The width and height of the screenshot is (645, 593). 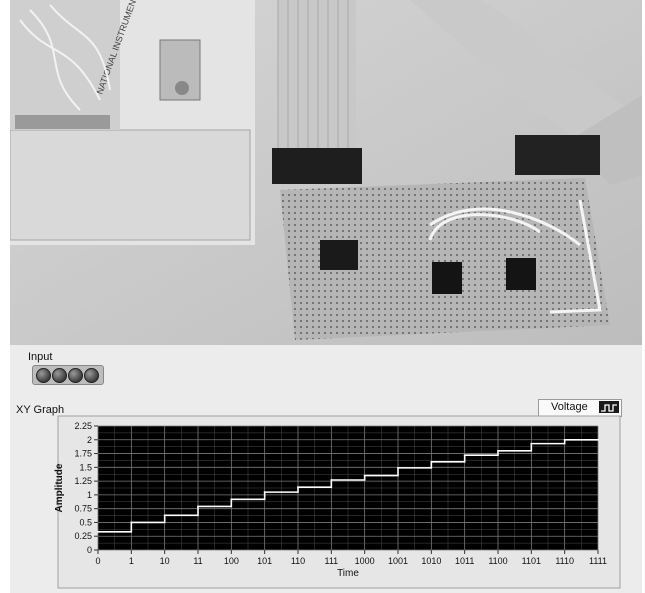 What do you see at coordinates (83, 536) in the screenshot?
I see `y-tick-label: 0.25` at bounding box center [83, 536].